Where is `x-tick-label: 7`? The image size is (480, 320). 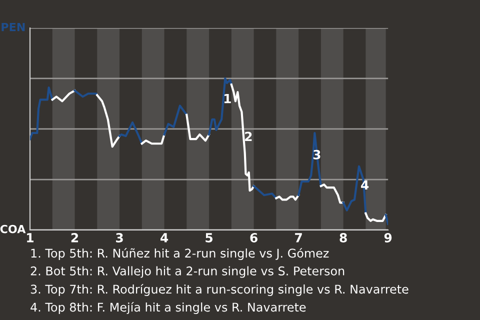
x-tick-label: 7 is located at coordinates (298, 237).